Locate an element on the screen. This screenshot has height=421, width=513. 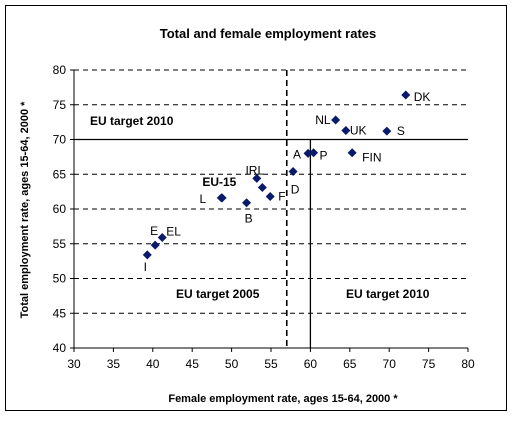
x-tick-label-70: 70 is located at coordinates (390, 364).